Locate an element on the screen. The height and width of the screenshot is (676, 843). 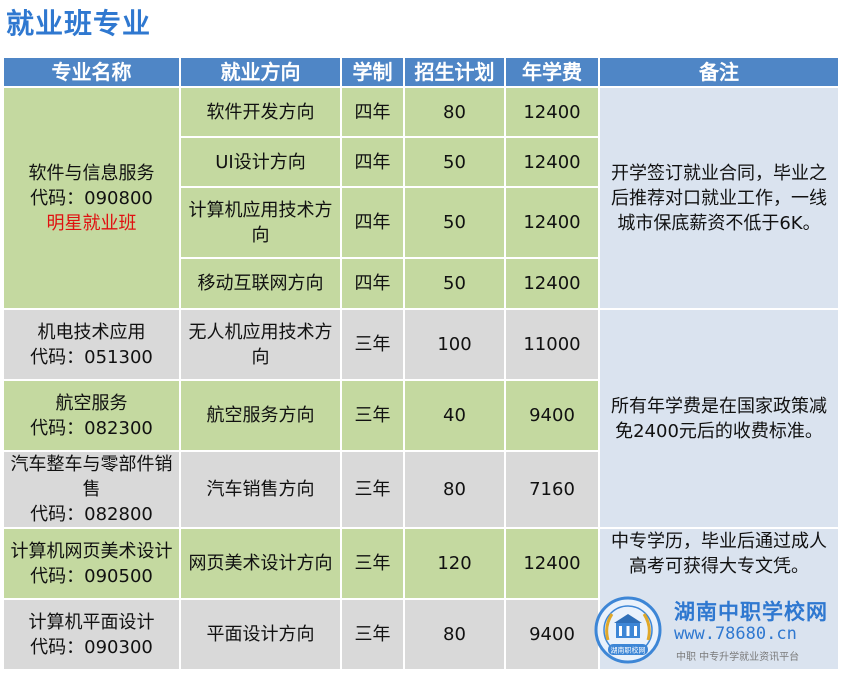
table-row: 计算机平面设计 代码：090300 平面设计方向 三年 80 9400 is located at coordinates (420, 634).